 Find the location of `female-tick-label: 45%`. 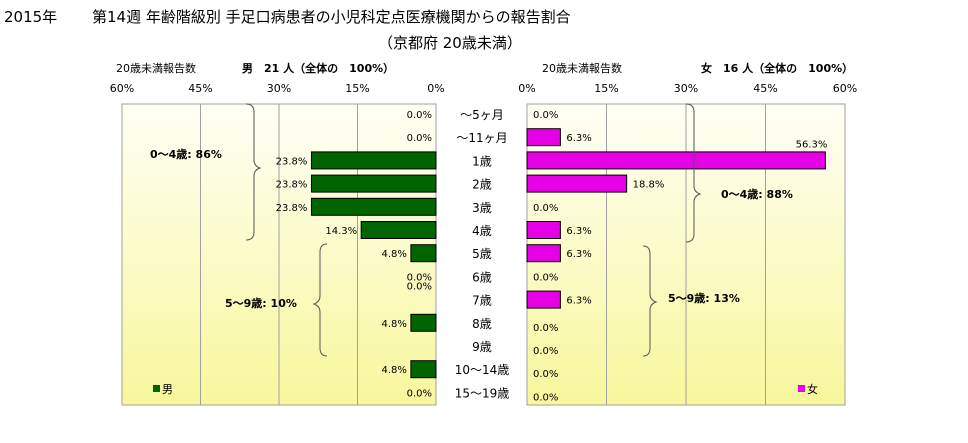

female-tick-label: 45% is located at coordinates (765, 88).